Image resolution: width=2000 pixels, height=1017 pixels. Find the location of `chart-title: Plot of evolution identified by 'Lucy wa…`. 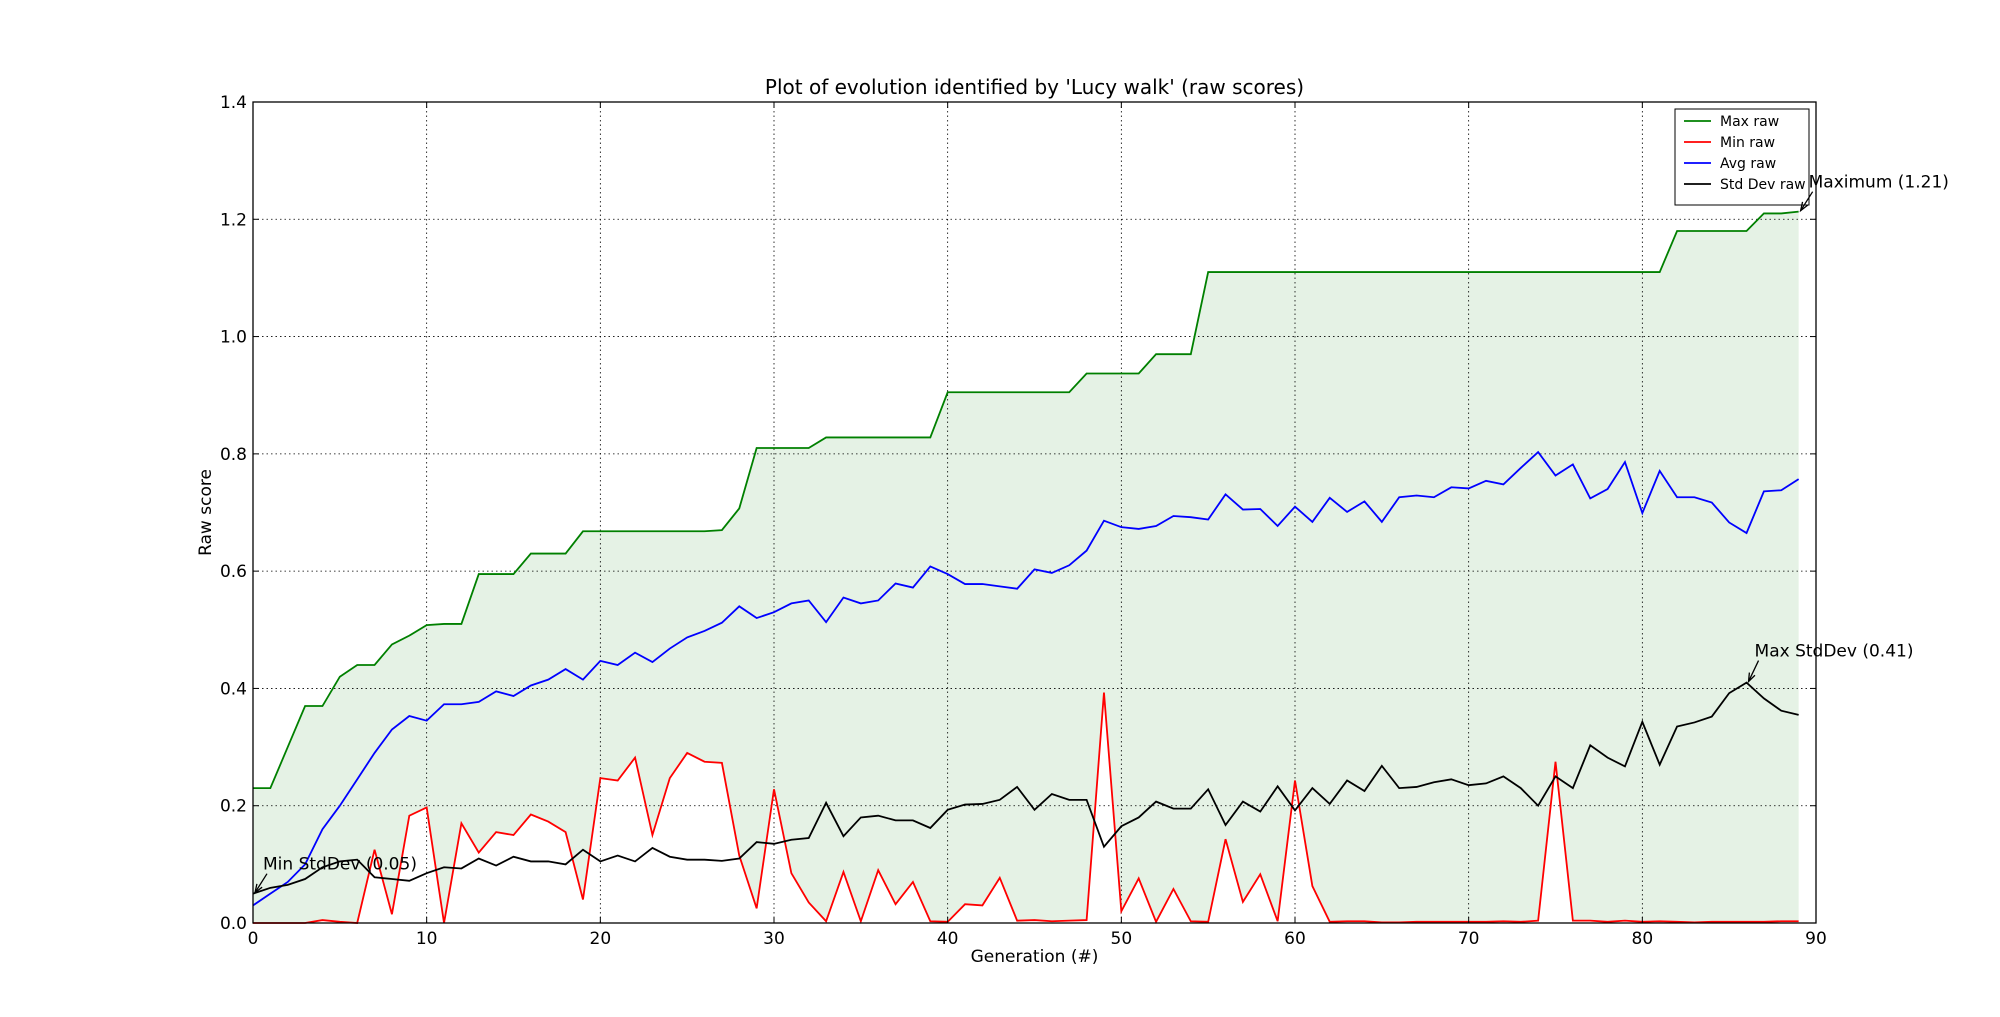

chart-title: Plot of evolution identified by 'Lucy wa… is located at coordinates (1034, 87).